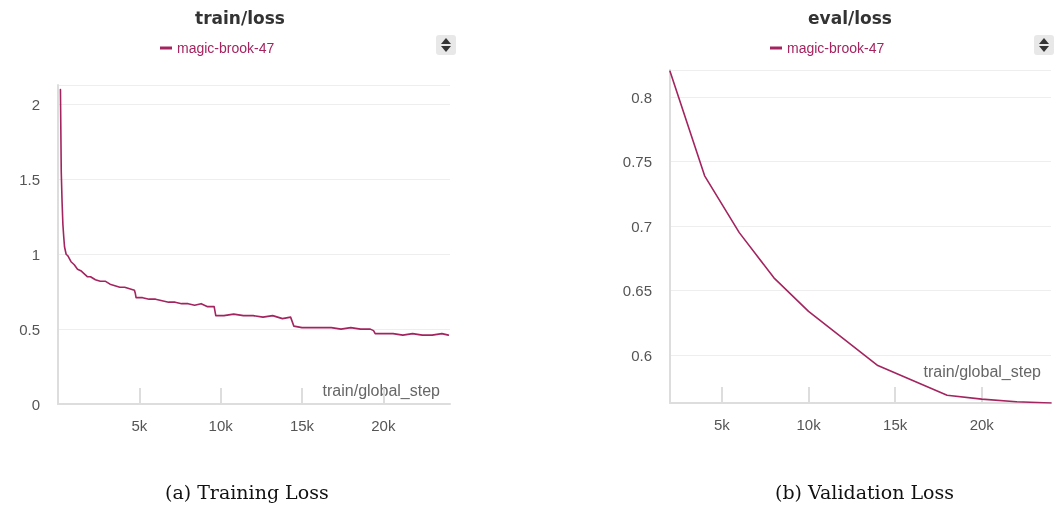  I want to click on y-tick-label: 0.8, so click(641, 97).